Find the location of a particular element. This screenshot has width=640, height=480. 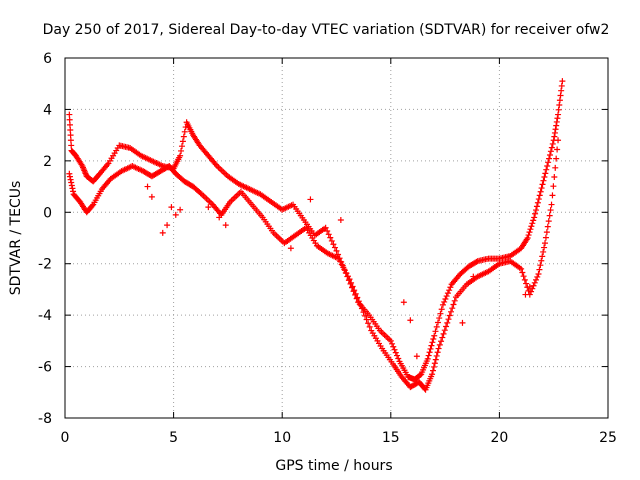

y-tick-label: -6 is located at coordinates (45, 368).